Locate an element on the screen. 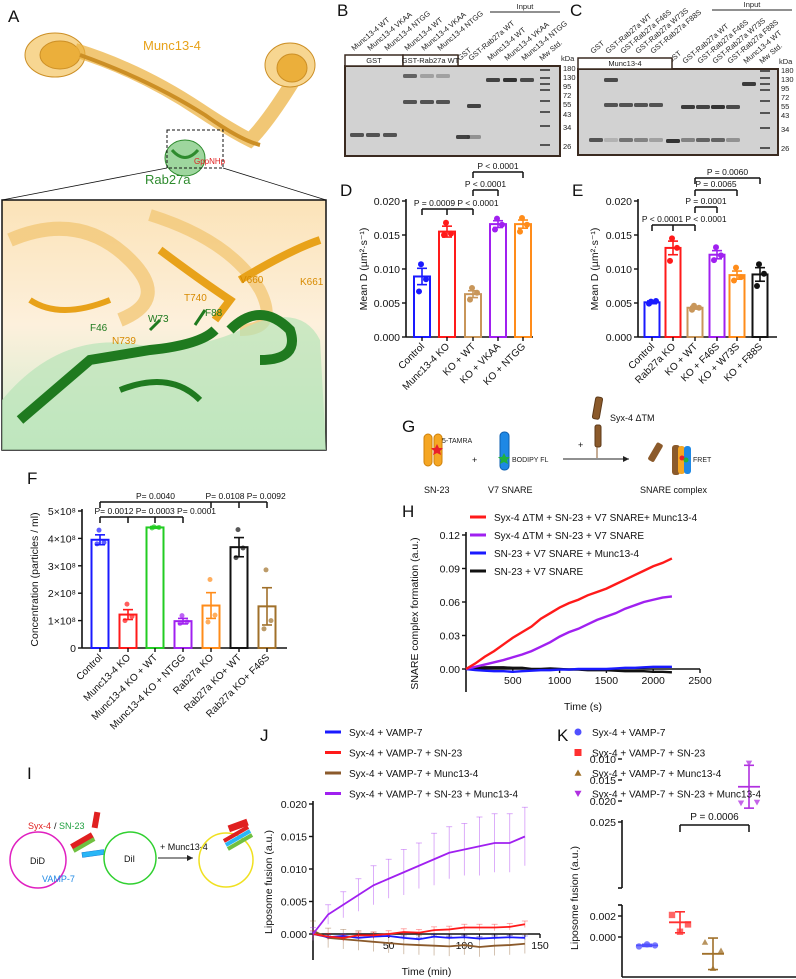 Image resolution: width=796 pixels, height=979 pixels. y-tick-label: 0.06 is located at coordinates (450, 603).